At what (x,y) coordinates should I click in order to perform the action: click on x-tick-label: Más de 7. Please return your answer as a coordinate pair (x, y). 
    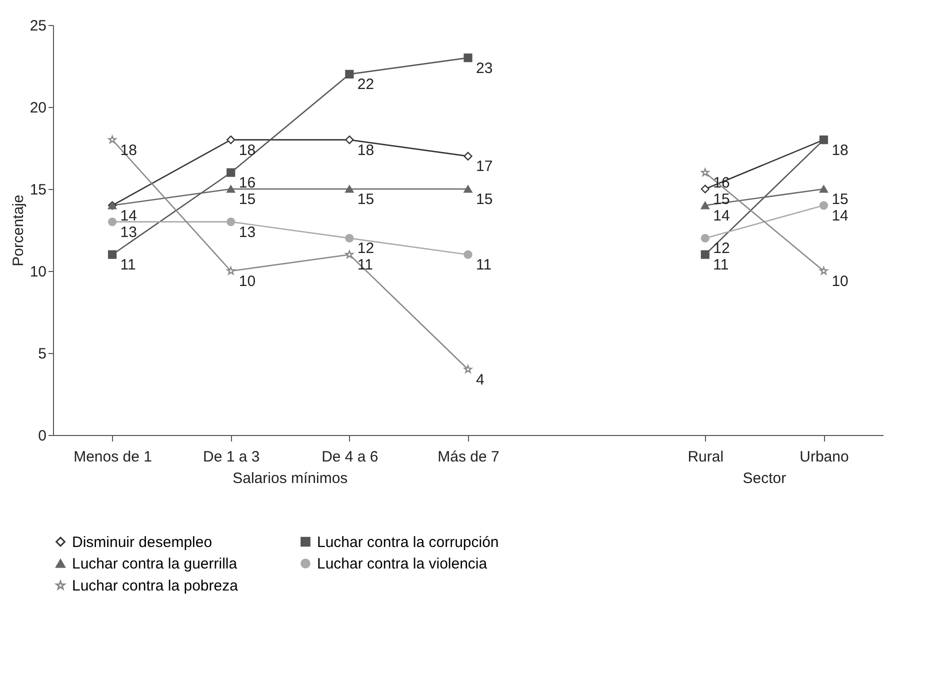
    Looking at the image, I should click on (469, 457).